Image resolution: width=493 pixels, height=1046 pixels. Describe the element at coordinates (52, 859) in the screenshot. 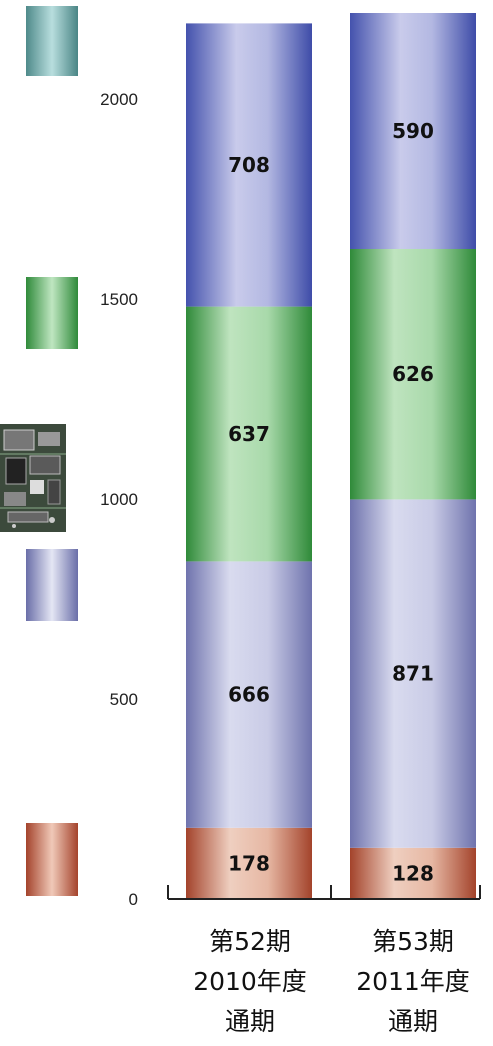

I see `legend-swatch-red` at that location.